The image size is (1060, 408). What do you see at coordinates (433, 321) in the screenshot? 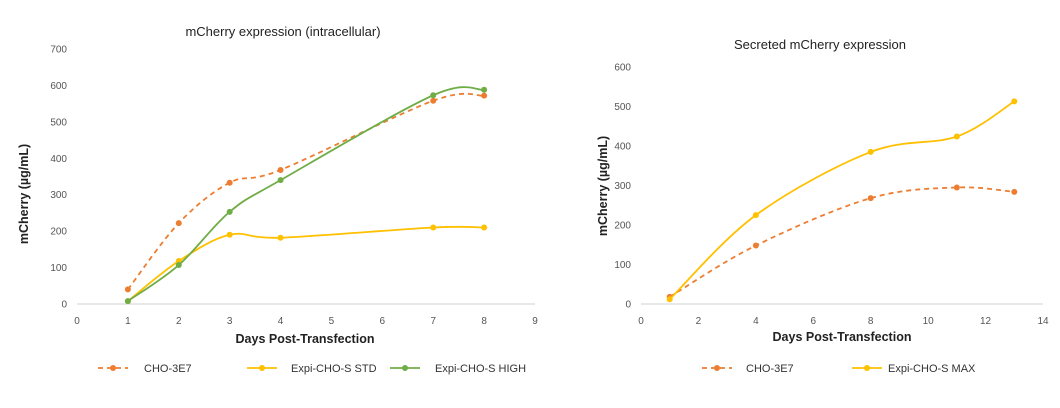
I see `x-tick-label: 7` at bounding box center [433, 321].